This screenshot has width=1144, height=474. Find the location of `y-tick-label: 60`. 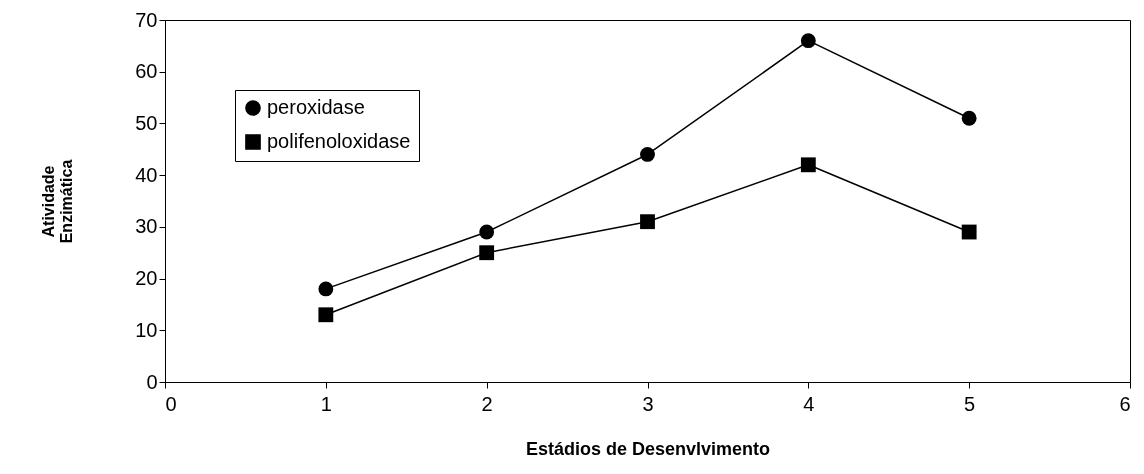

y-tick-label: 60 is located at coordinates (146, 71).